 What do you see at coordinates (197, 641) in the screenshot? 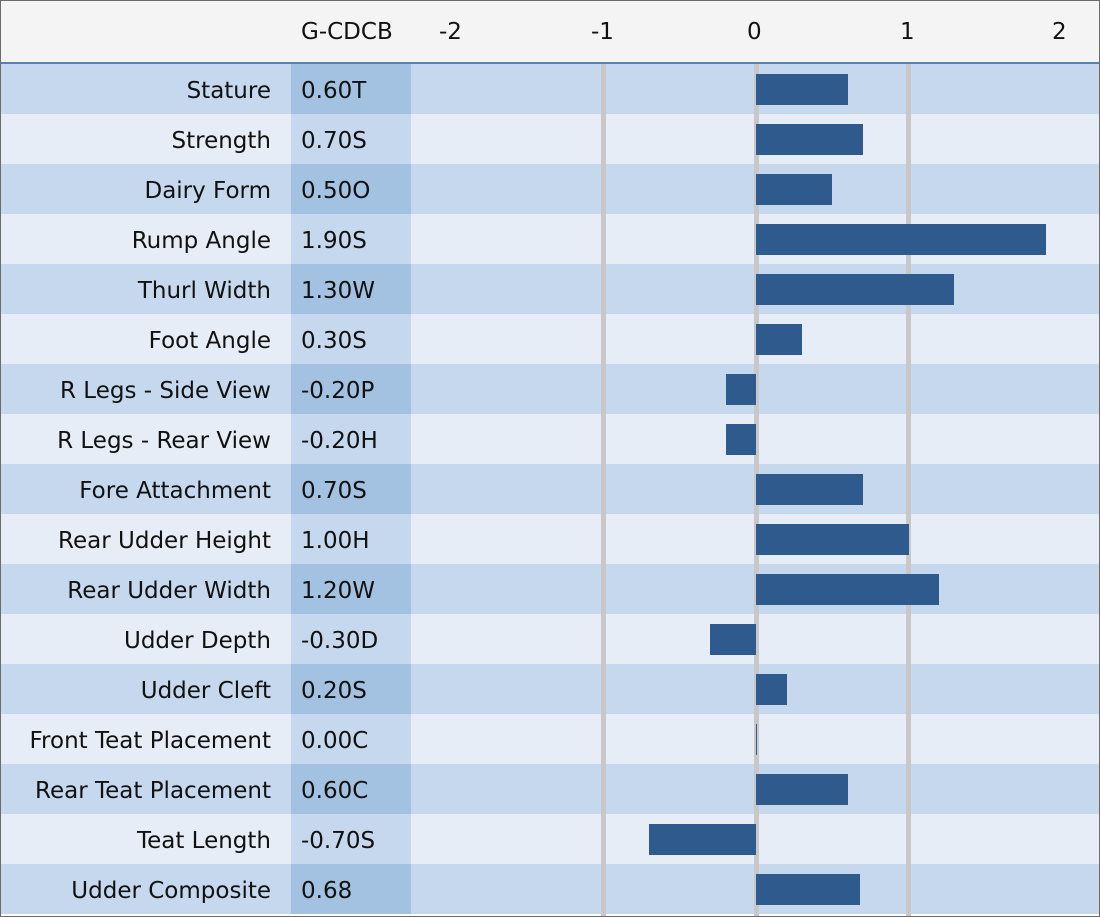
I see `trait-label: Udder Depth` at bounding box center [197, 641].